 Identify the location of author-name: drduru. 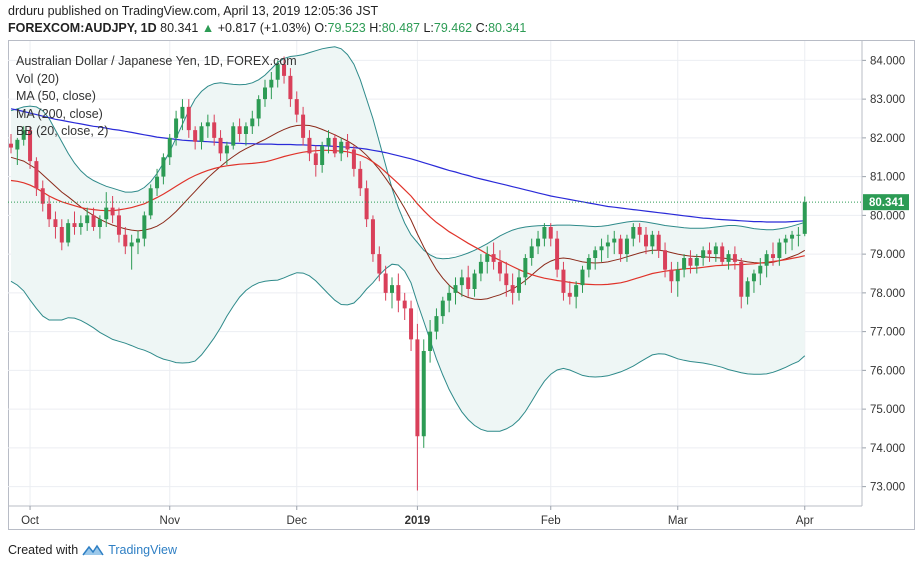
(26, 11).